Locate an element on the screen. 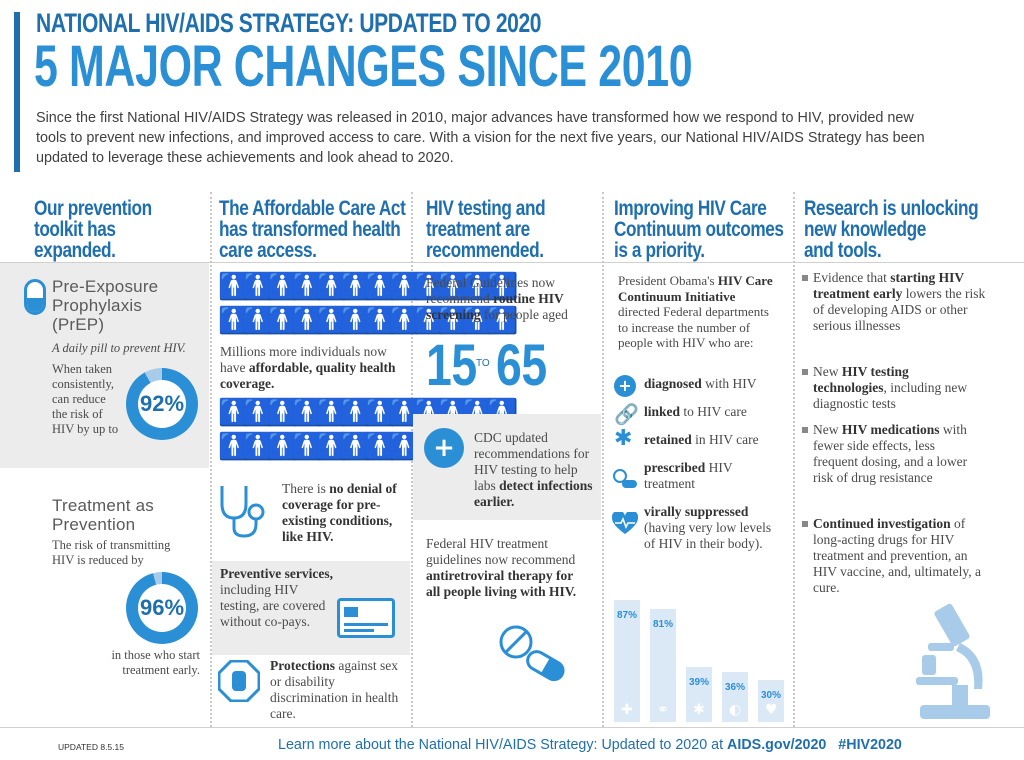 Image resolution: width=1024 pixels, height=760 pixels. continuum-item-bold: virally suppressed is located at coordinates (696, 511).